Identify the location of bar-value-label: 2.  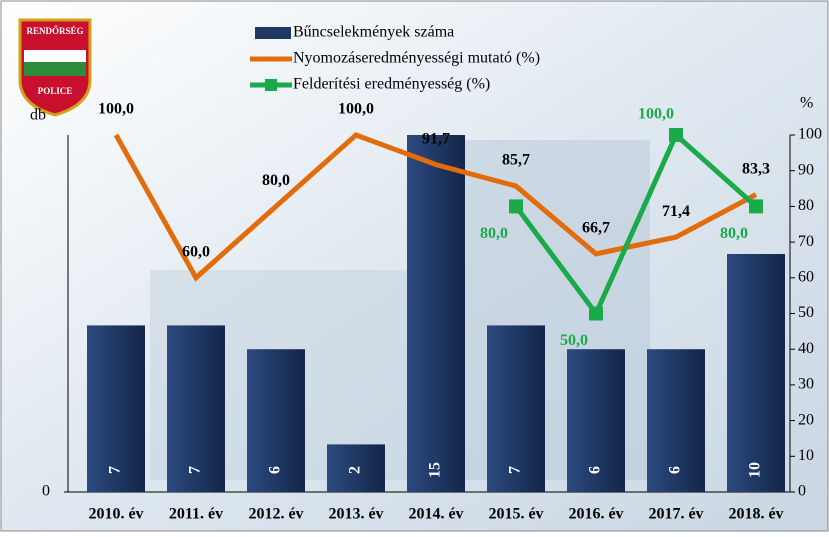
(355, 470).